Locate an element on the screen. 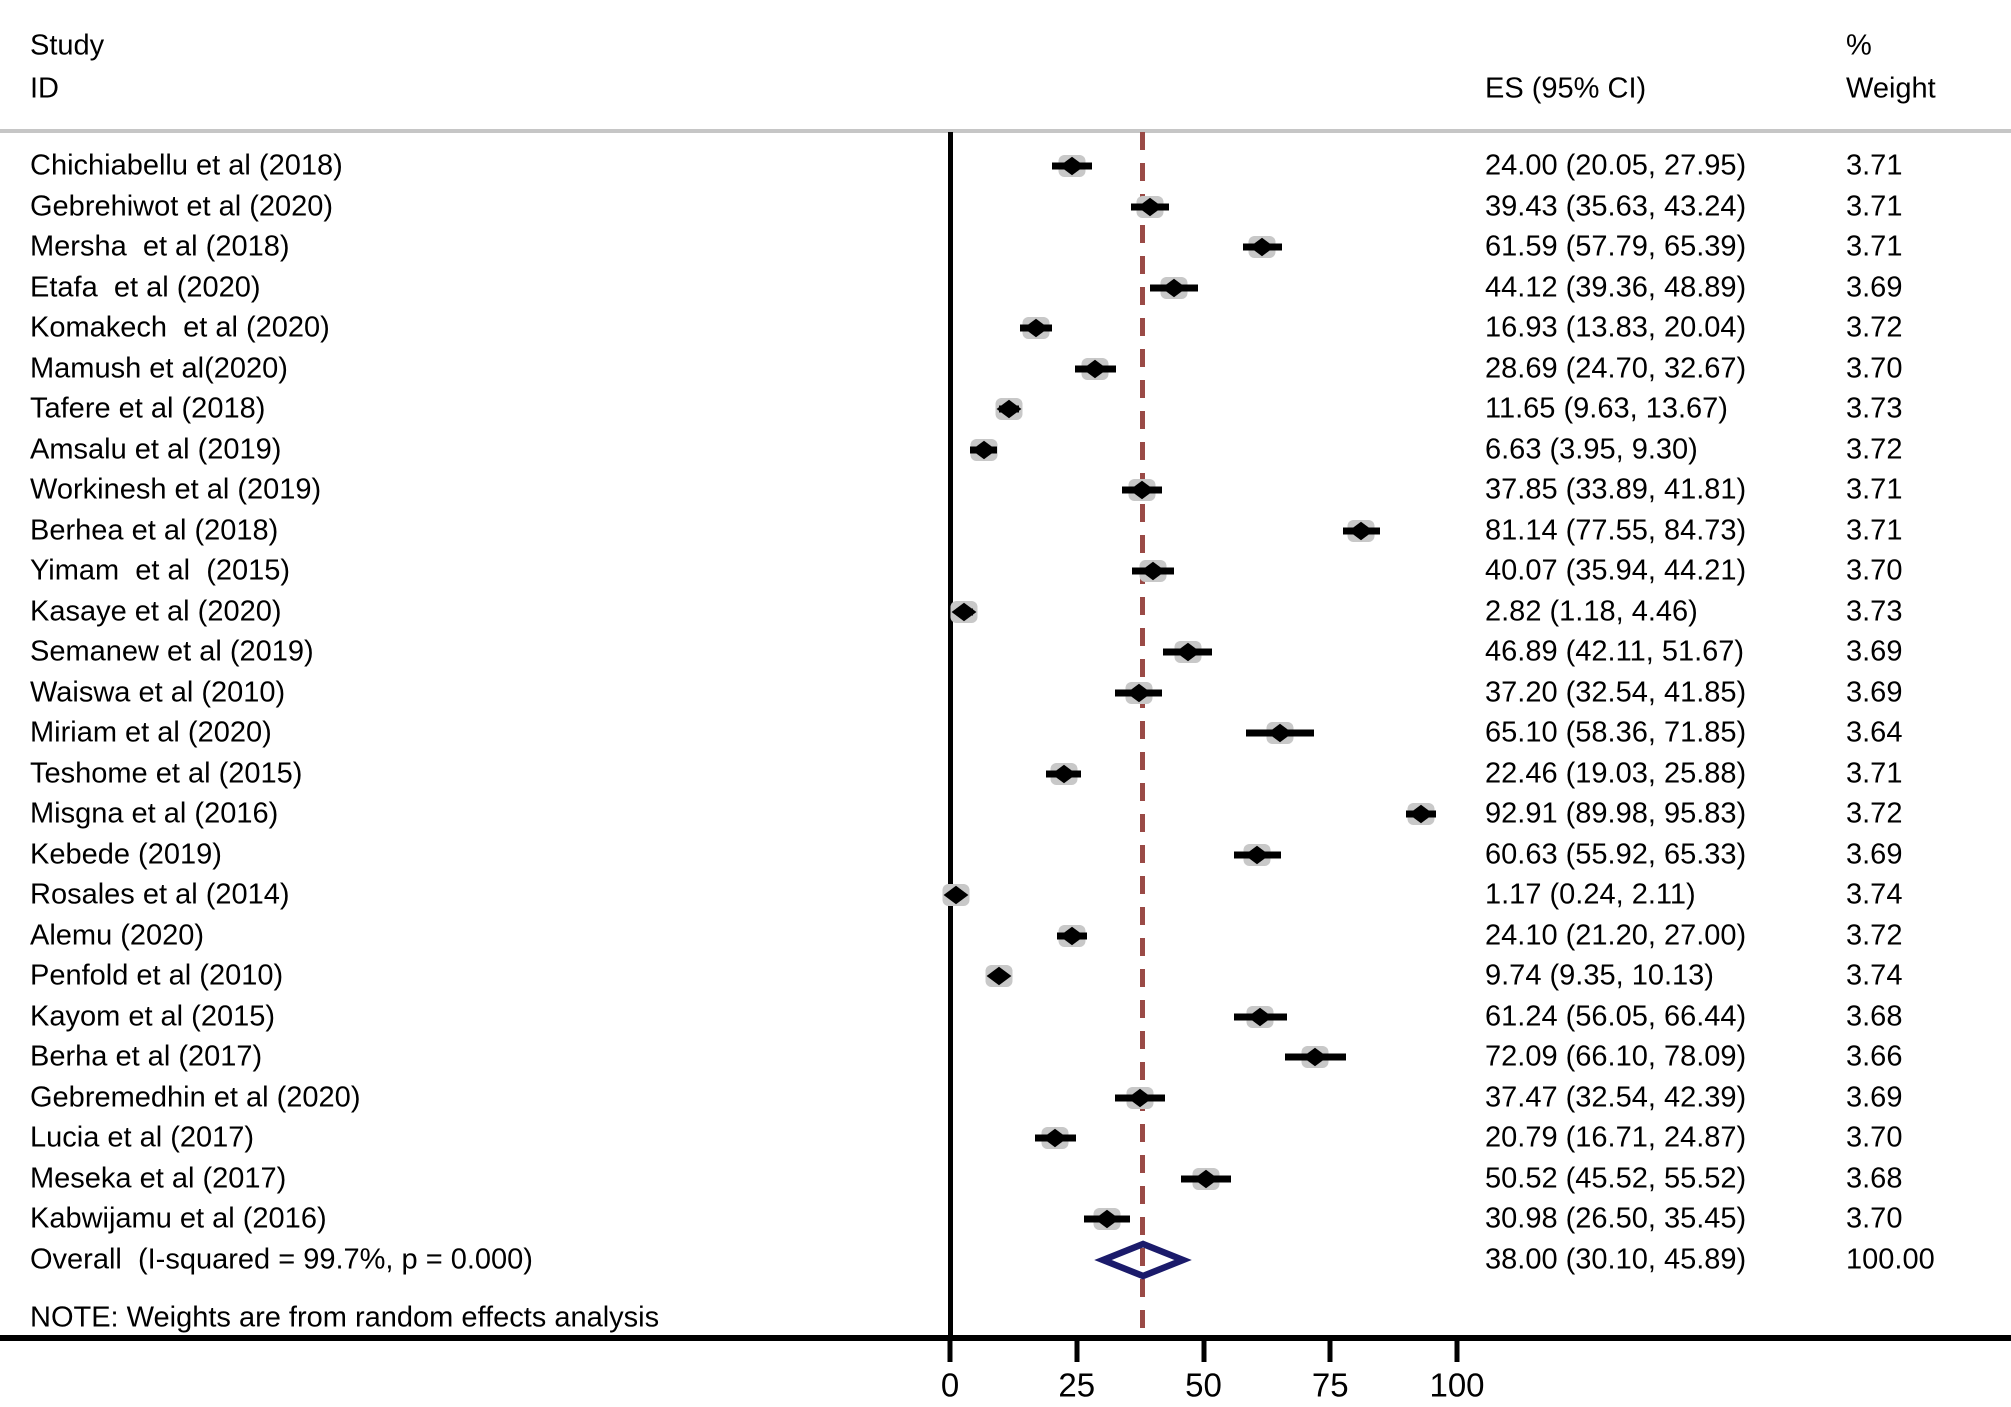  es-ci-value: 60.63 (55.92, 65.33) is located at coordinates (1616, 854).